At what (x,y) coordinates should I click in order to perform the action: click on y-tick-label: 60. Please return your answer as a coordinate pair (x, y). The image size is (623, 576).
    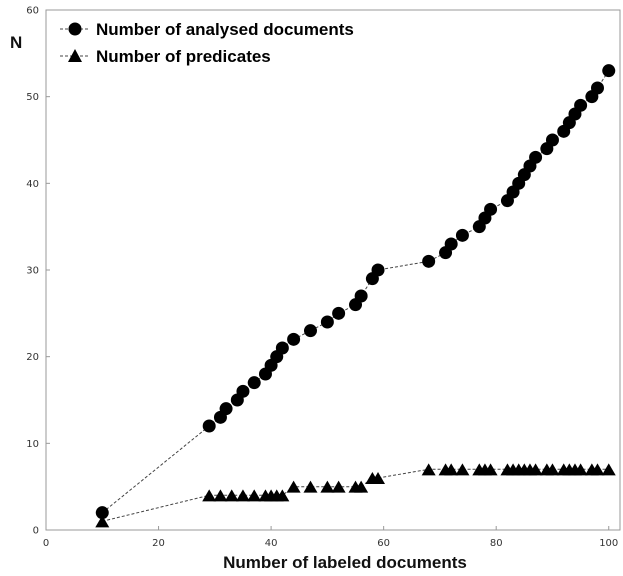
    Looking at the image, I should click on (32, 11).